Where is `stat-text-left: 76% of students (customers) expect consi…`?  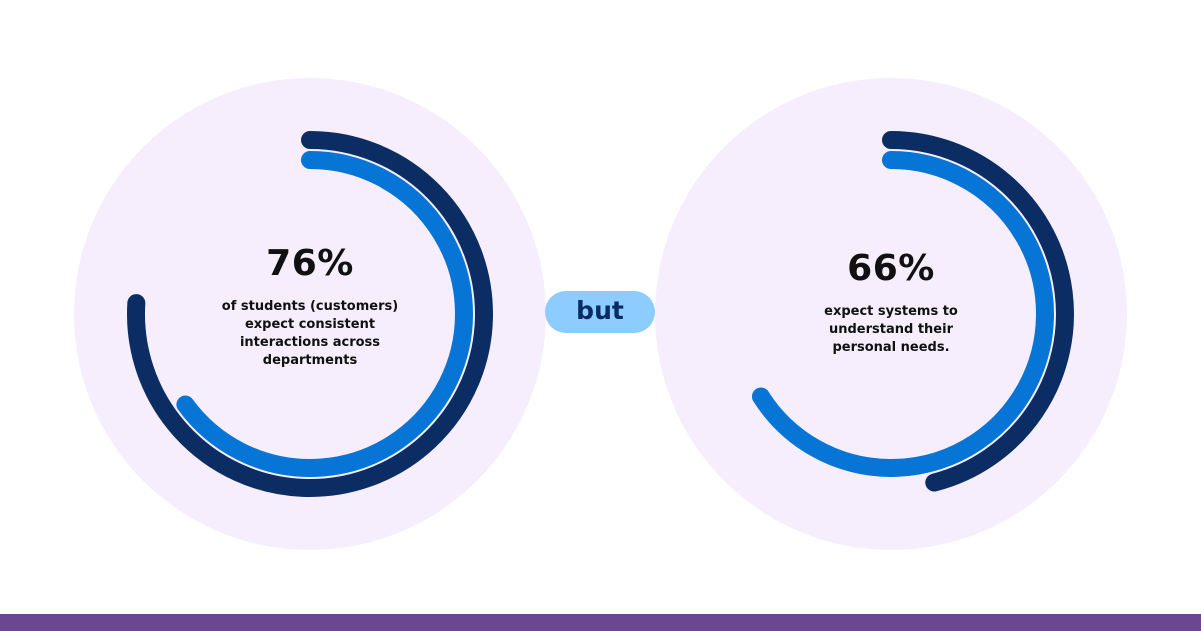 stat-text-left: 76% of students (customers) expect consi… is located at coordinates (310, 307).